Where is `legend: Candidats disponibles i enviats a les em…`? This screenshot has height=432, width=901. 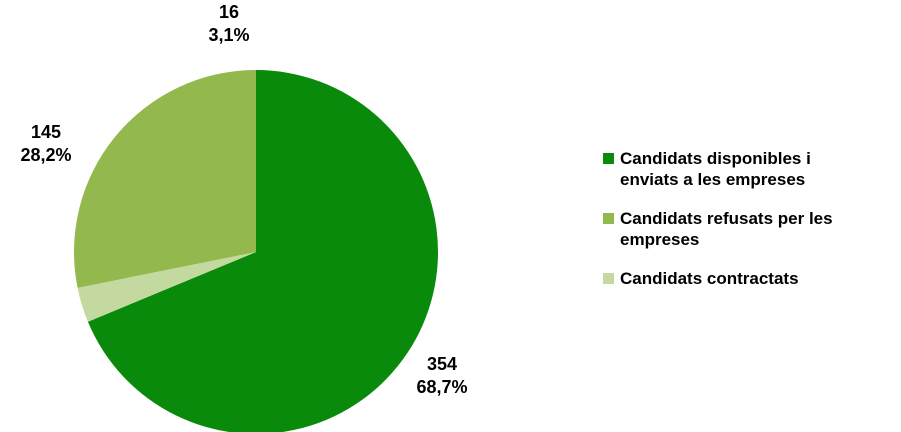
legend: Candidats disponibles i enviats a les em… is located at coordinates (752, 227).